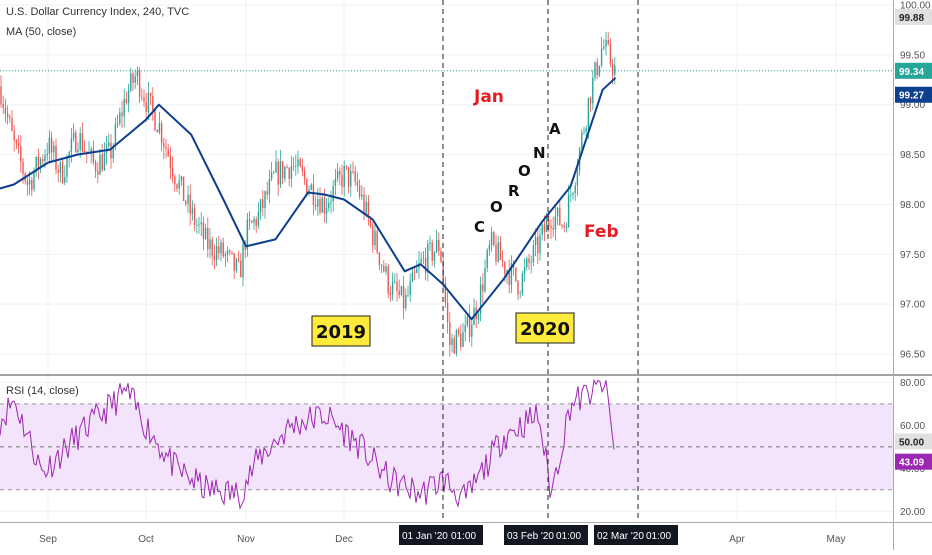  What do you see at coordinates (425, 536) in the screenshot?
I see `date-marker-label: 01 Jan '20` at bounding box center [425, 536].